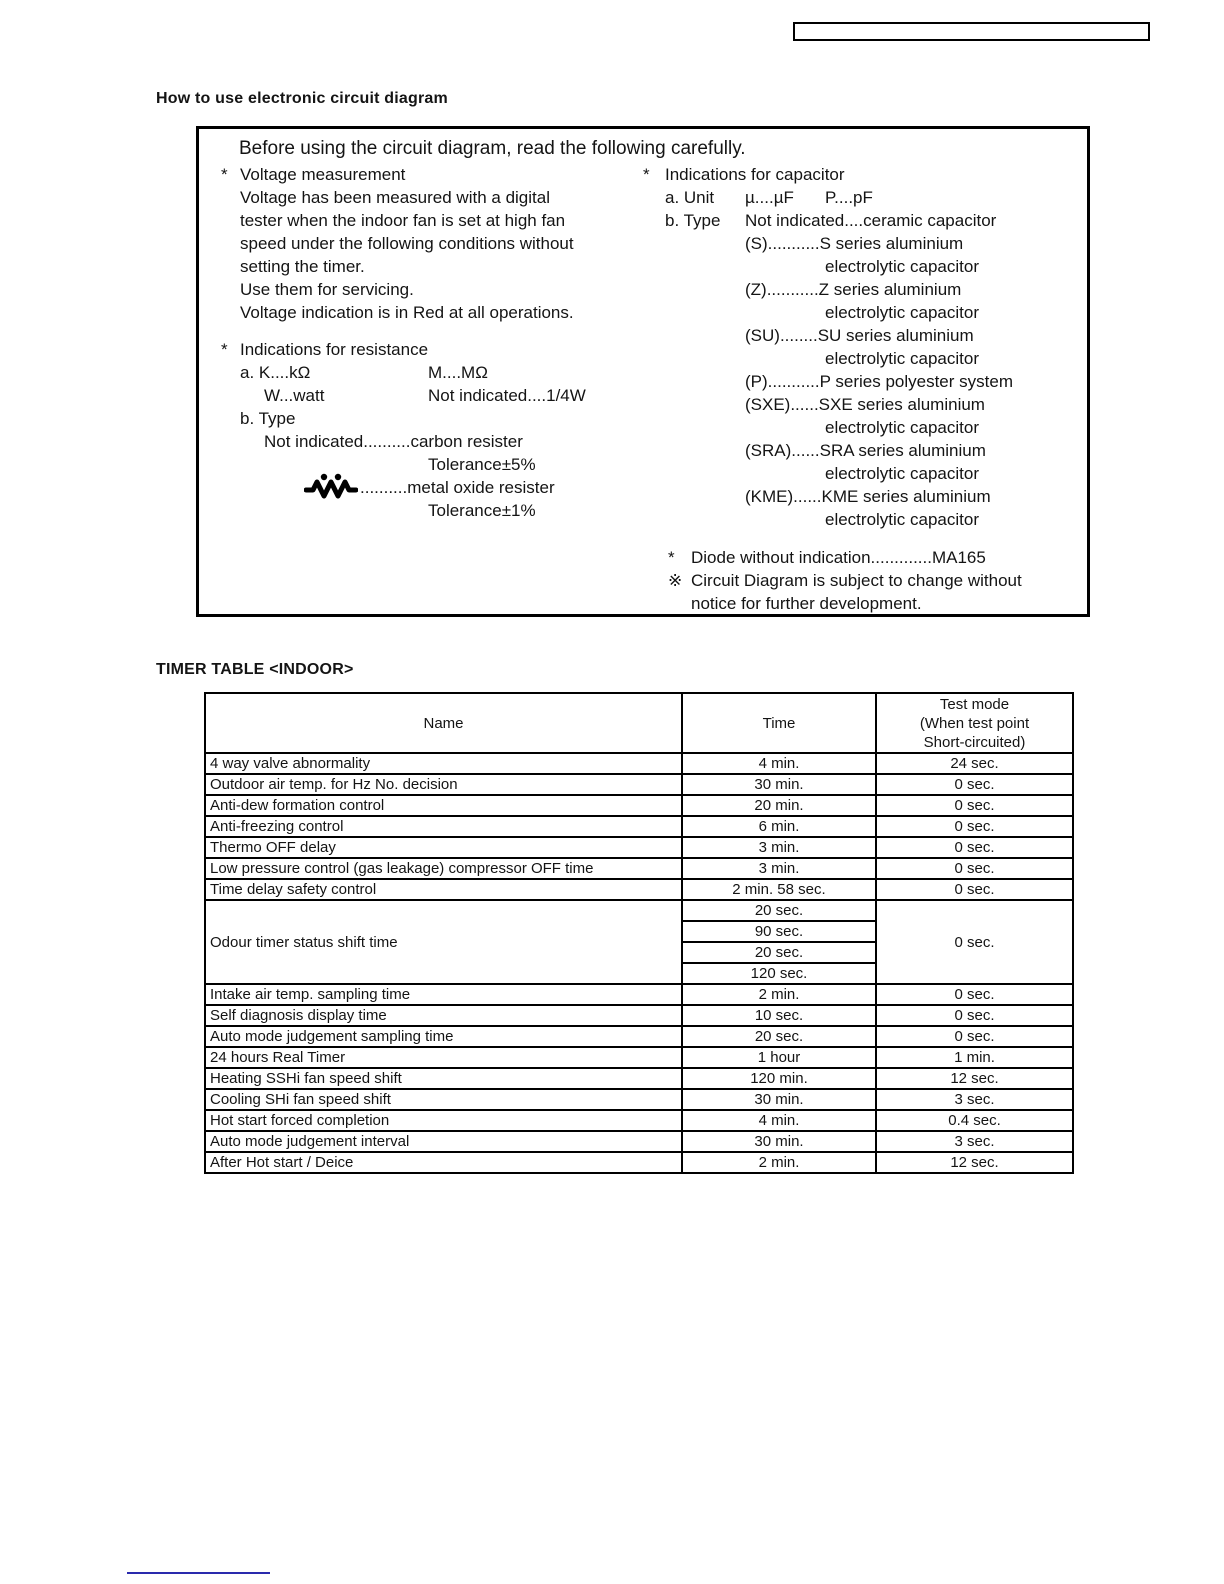  I want to click on cell-name: Thermo OFF delay, so click(443, 847).